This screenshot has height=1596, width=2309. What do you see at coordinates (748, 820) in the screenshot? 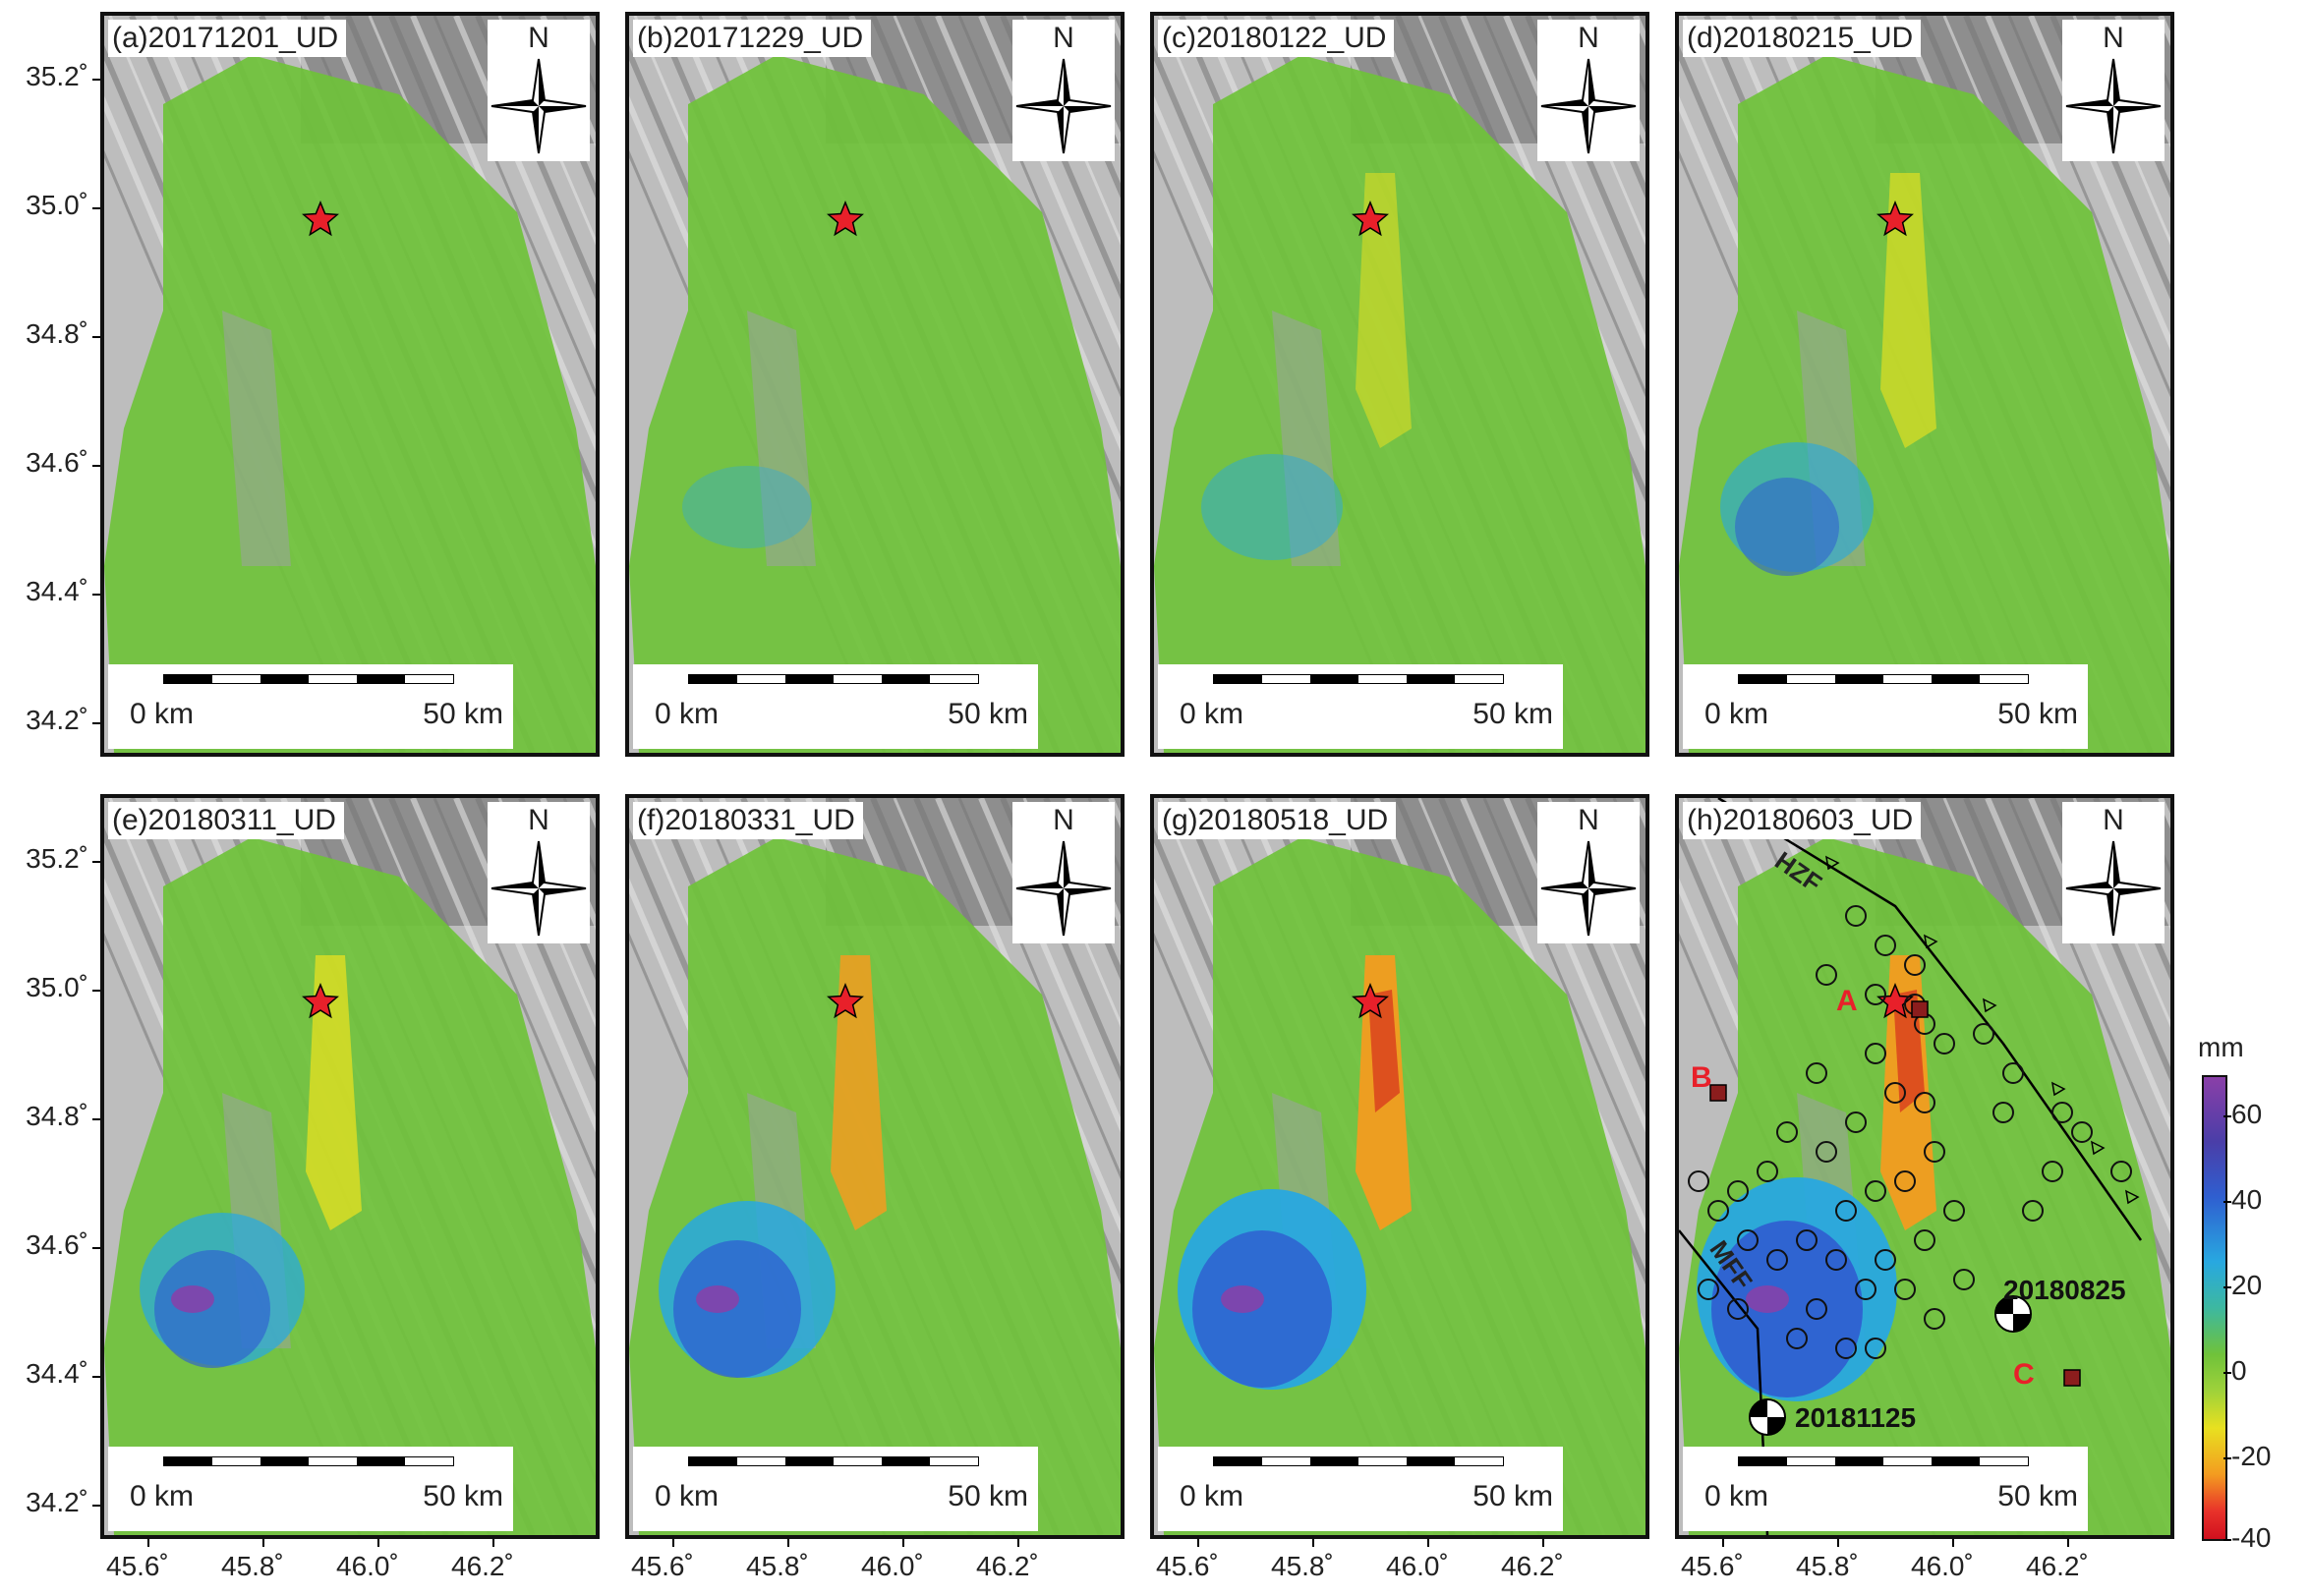
I see `panel-title: (f)20180331_UD` at bounding box center [748, 820].